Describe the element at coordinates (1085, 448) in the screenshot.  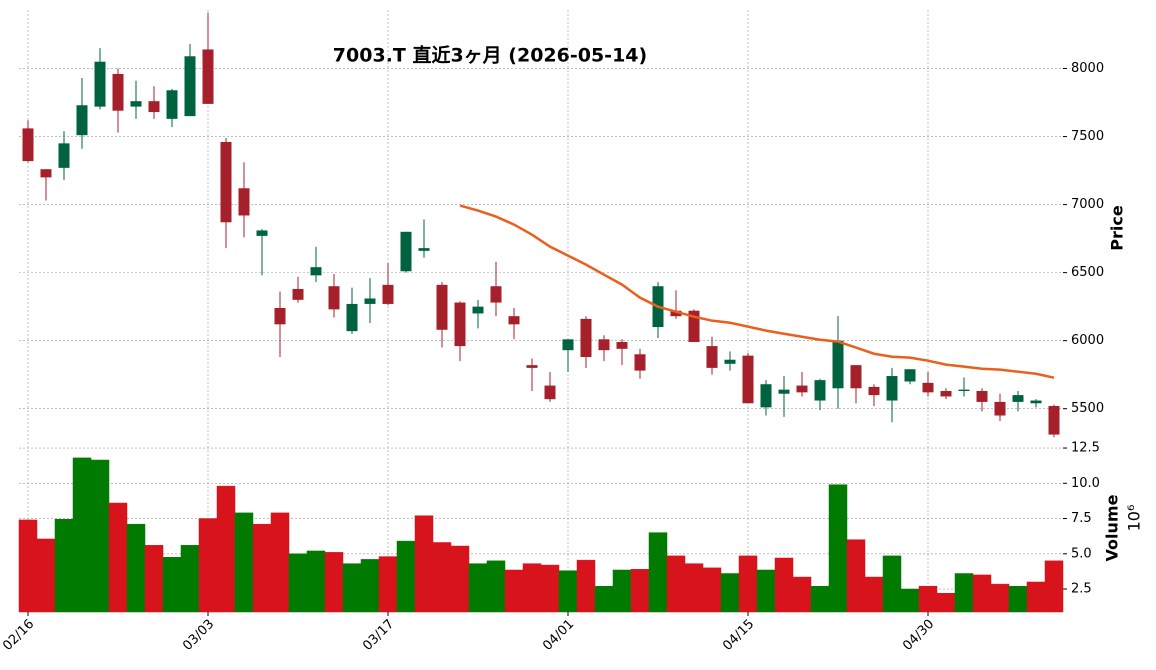
I see `volume-tick-label: 12.5` at that location.